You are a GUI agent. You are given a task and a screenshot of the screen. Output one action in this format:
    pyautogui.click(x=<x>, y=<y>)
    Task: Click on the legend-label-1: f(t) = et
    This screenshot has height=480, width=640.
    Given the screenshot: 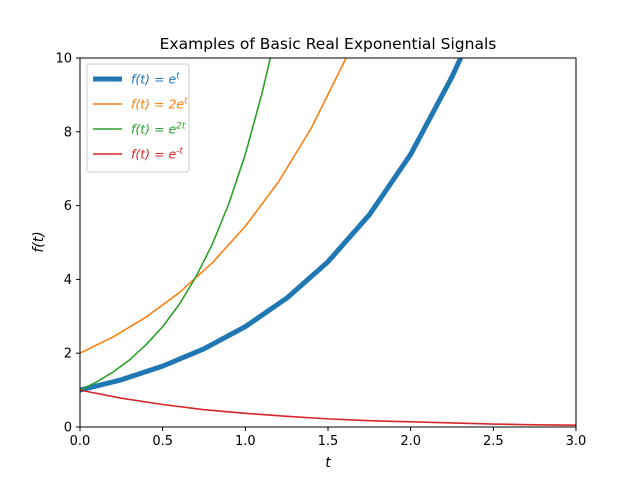 What is the action you would take?
    pyautogui.click(x=155, y=79)
    